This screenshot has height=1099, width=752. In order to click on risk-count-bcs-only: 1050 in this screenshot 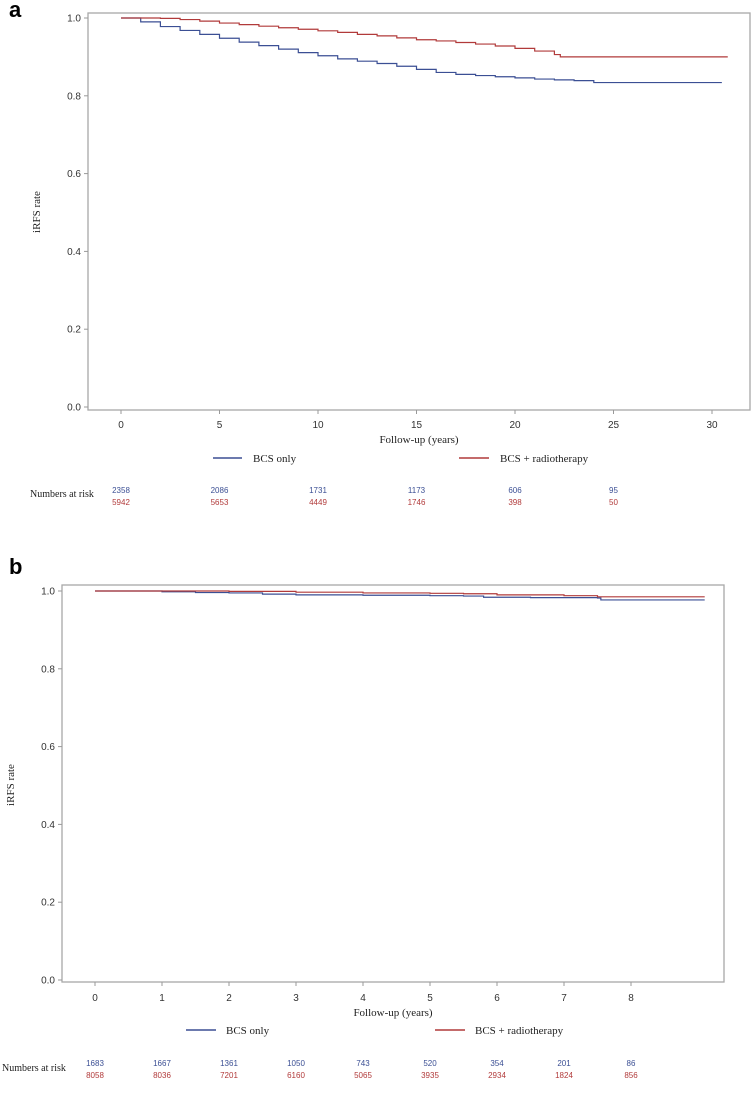, I will do `click(296, 1063)`.